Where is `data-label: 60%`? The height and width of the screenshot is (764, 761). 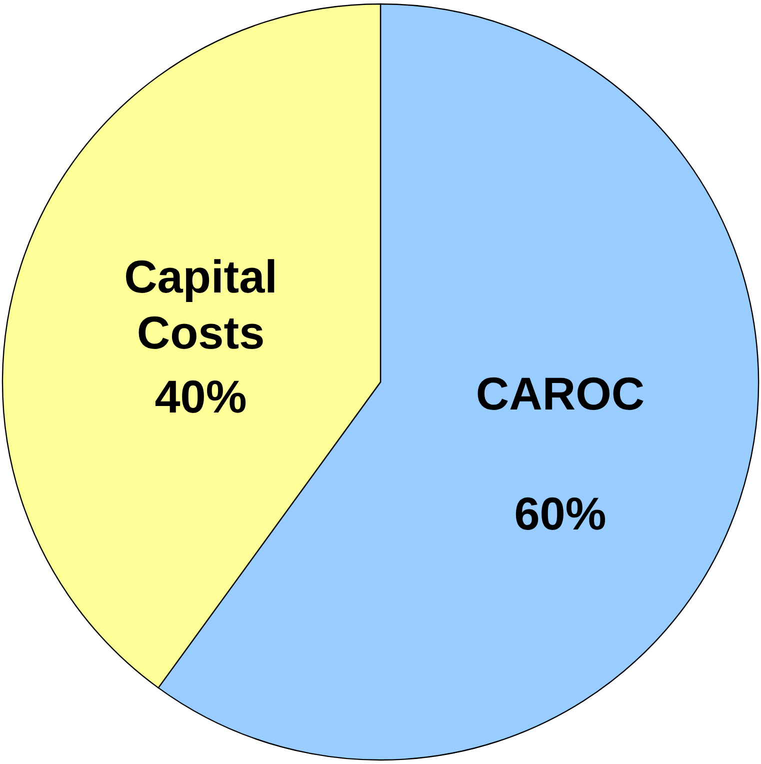
data-label: 60% is located at coordinates (560, 513).